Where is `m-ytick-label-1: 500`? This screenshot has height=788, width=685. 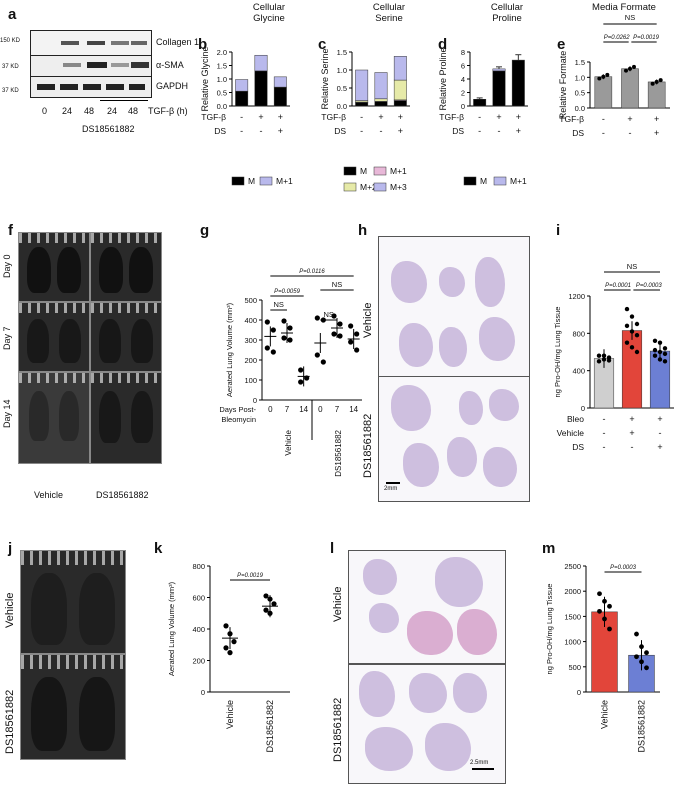
m-ytick-label-1: 500 is located at coordinates (574, 667).